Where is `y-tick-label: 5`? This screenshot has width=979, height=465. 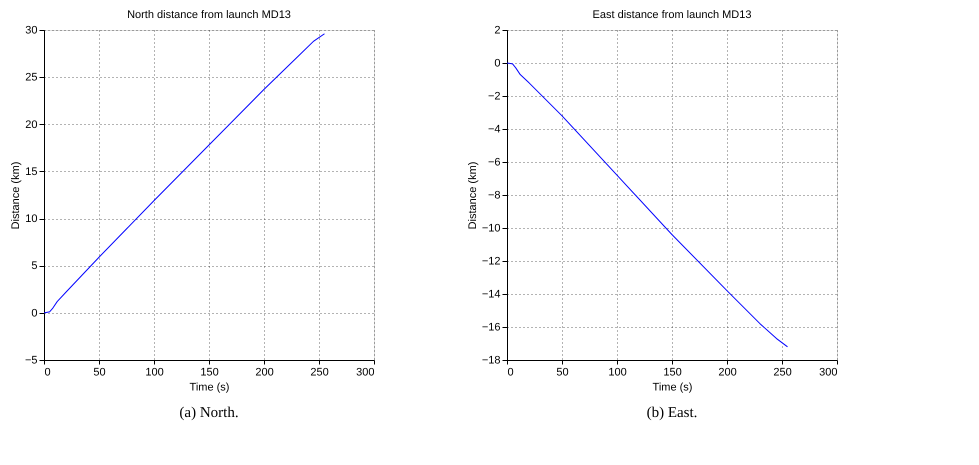 y-tick-label: 5 is located at coordinates (34, 266).